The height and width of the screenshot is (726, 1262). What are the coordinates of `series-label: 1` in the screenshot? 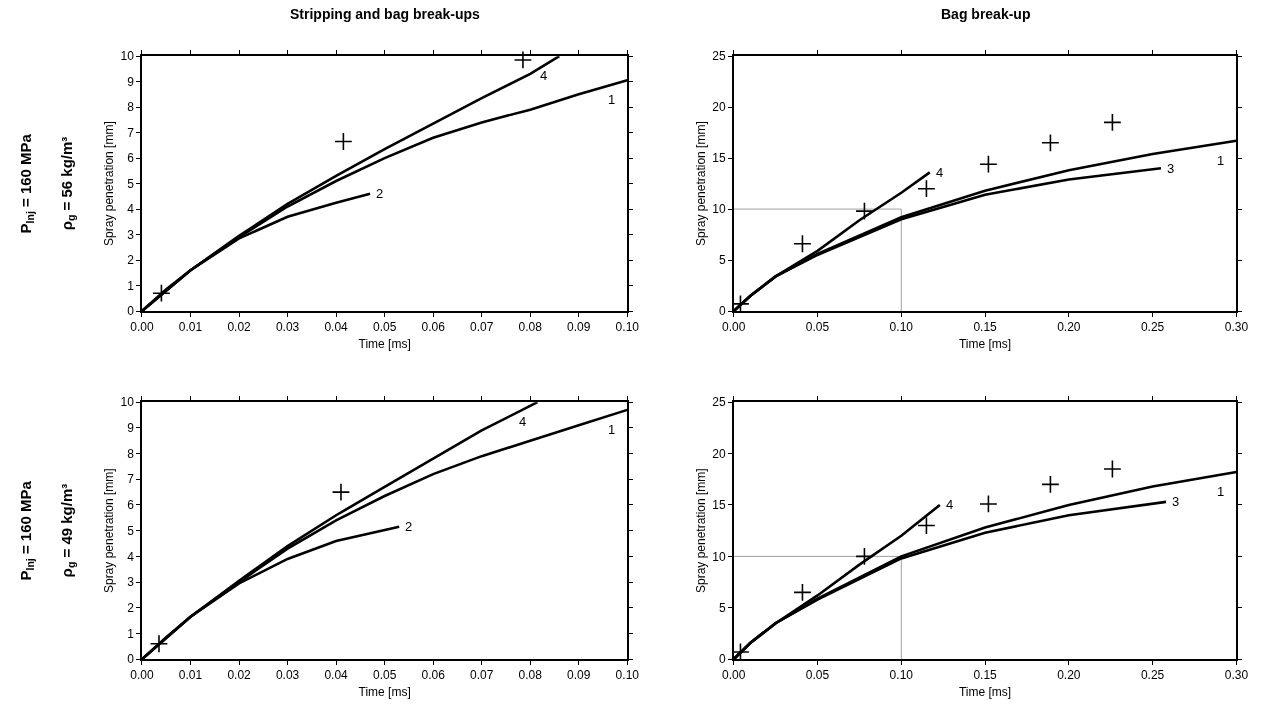 It's located at (1221, 491).